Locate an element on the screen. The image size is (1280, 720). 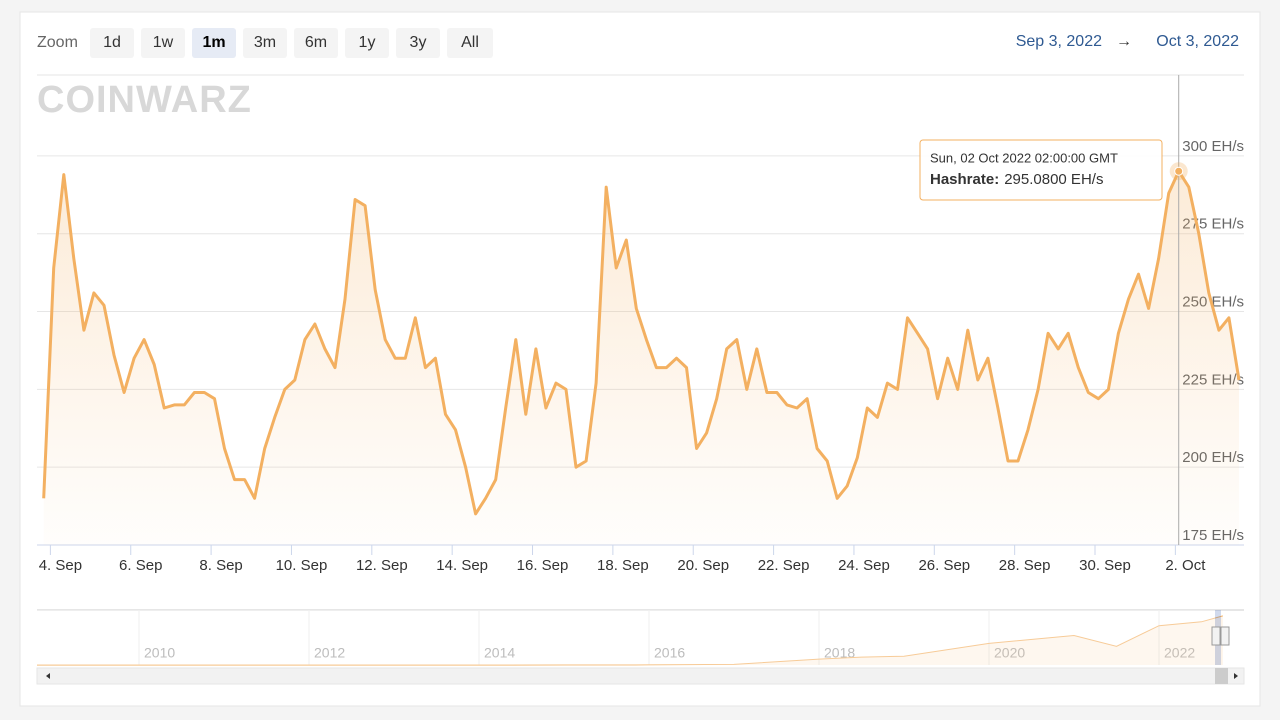
x-tick-label: 20. Sep is located at coordinates (703, 565).